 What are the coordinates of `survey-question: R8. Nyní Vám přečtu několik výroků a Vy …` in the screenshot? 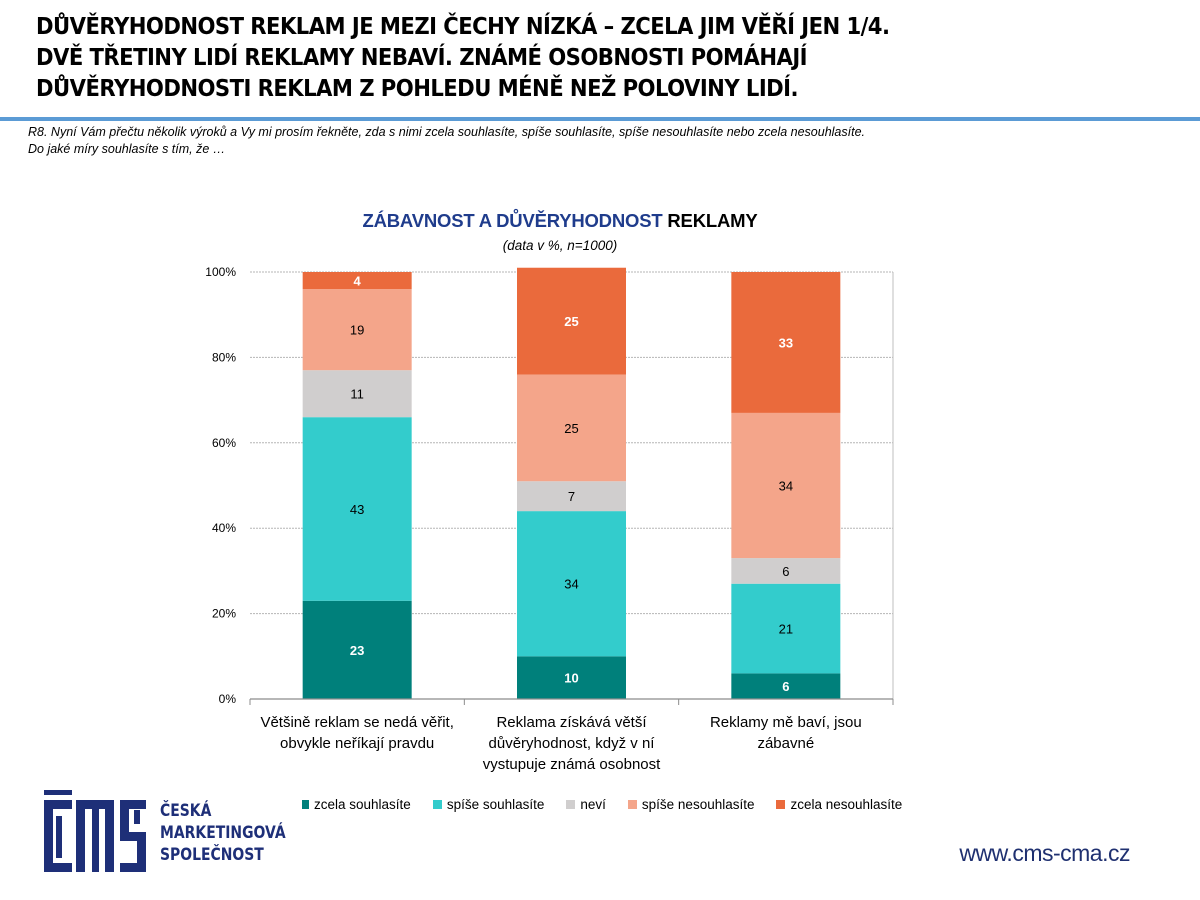 It's located at (446, 141).